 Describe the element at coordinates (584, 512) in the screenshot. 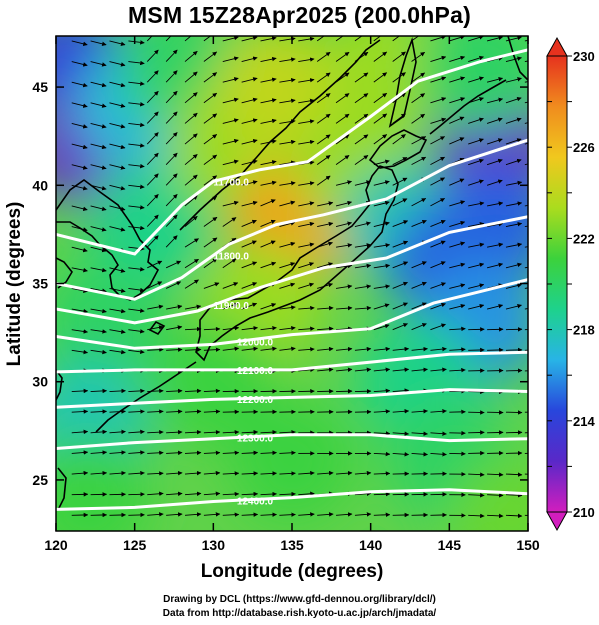

I see `colorbar-label: 210` at that location.